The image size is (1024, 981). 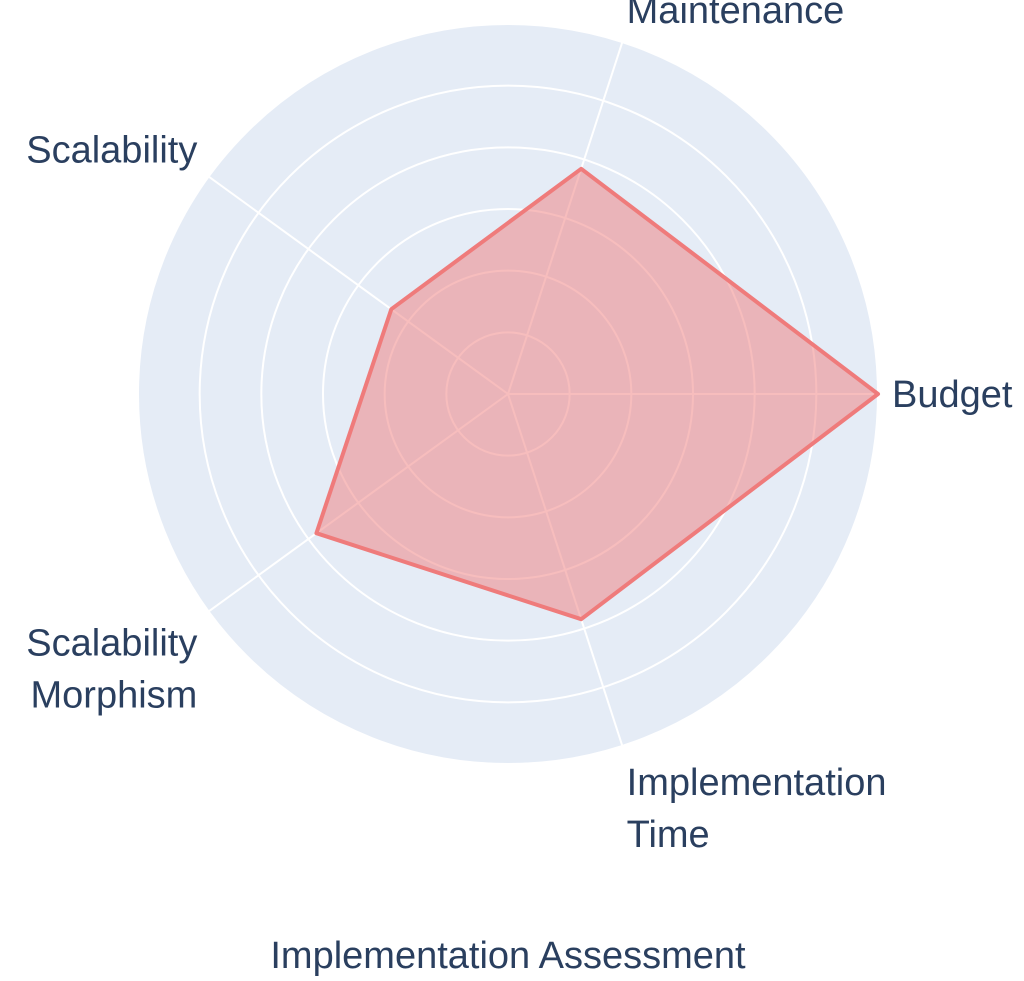 I want to click on axis-label: Maintenance, so click(x=736, y=16).